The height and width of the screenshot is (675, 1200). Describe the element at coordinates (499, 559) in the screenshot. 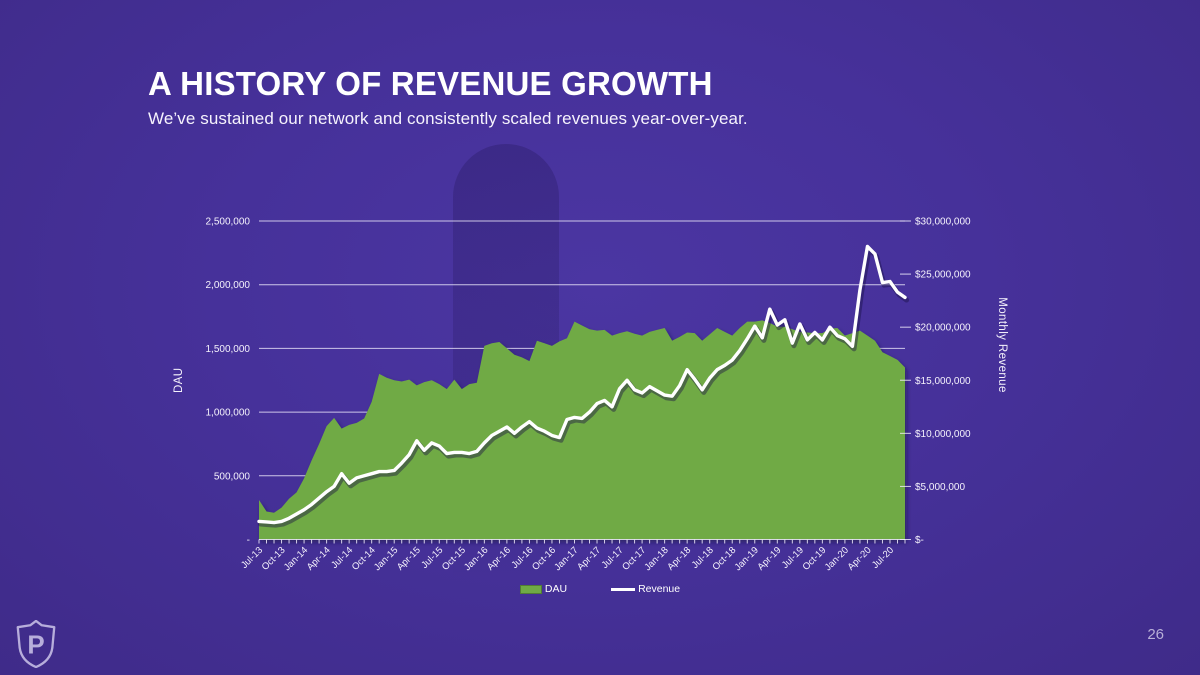

I see `svg-text: Apr-16` at that location.